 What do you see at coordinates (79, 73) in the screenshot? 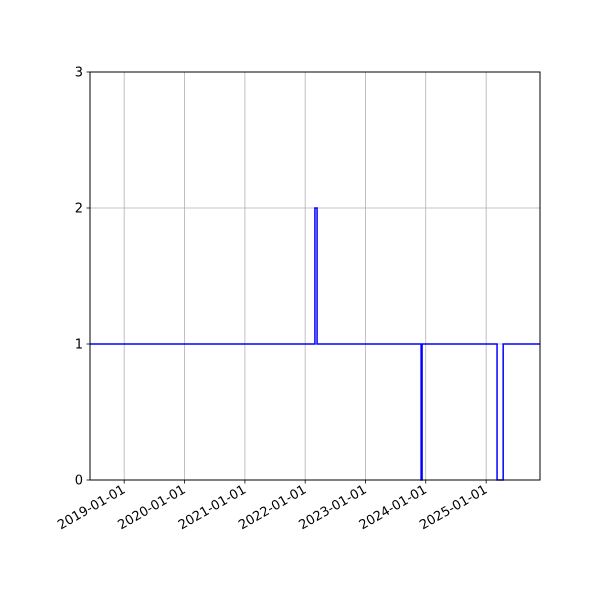
I see `y-tick-label: 3` at bounding box center [79, 73].